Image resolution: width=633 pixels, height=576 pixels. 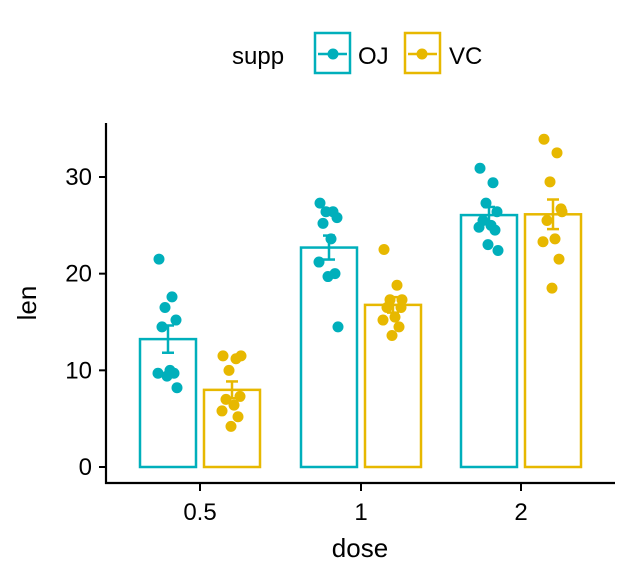 I want to click on legend-key-vc, so click(x=422, y=53).